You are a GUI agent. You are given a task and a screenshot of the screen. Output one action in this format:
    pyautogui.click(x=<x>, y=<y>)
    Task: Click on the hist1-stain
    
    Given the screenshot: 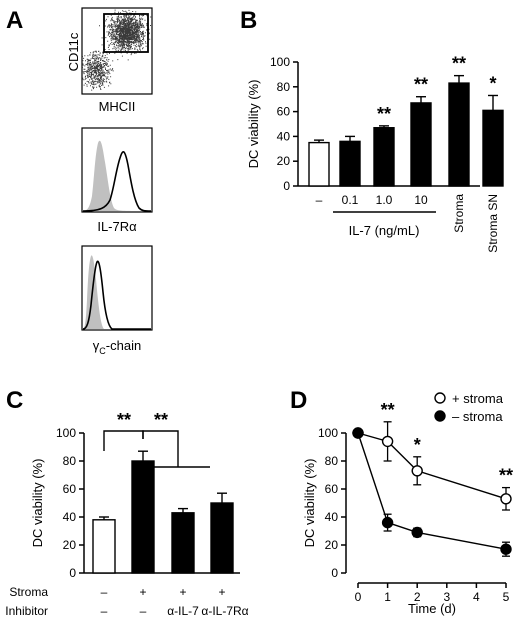 What is the action you would take?
    pyautogui.click(x=117, y=181)
    